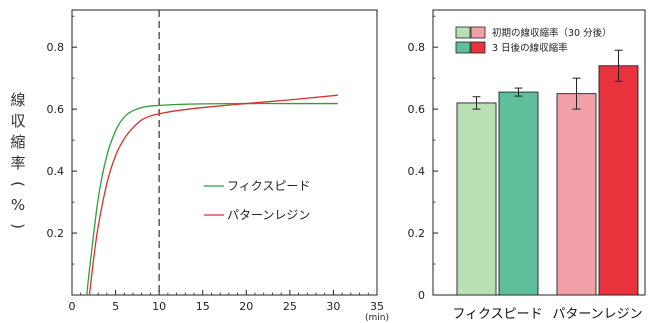 Image resolution: width=651 pixels, height=323 pixels. Describe the element at coordinates (72, 306) in the screenshot. I see `x-tick-label: 0` at that location.